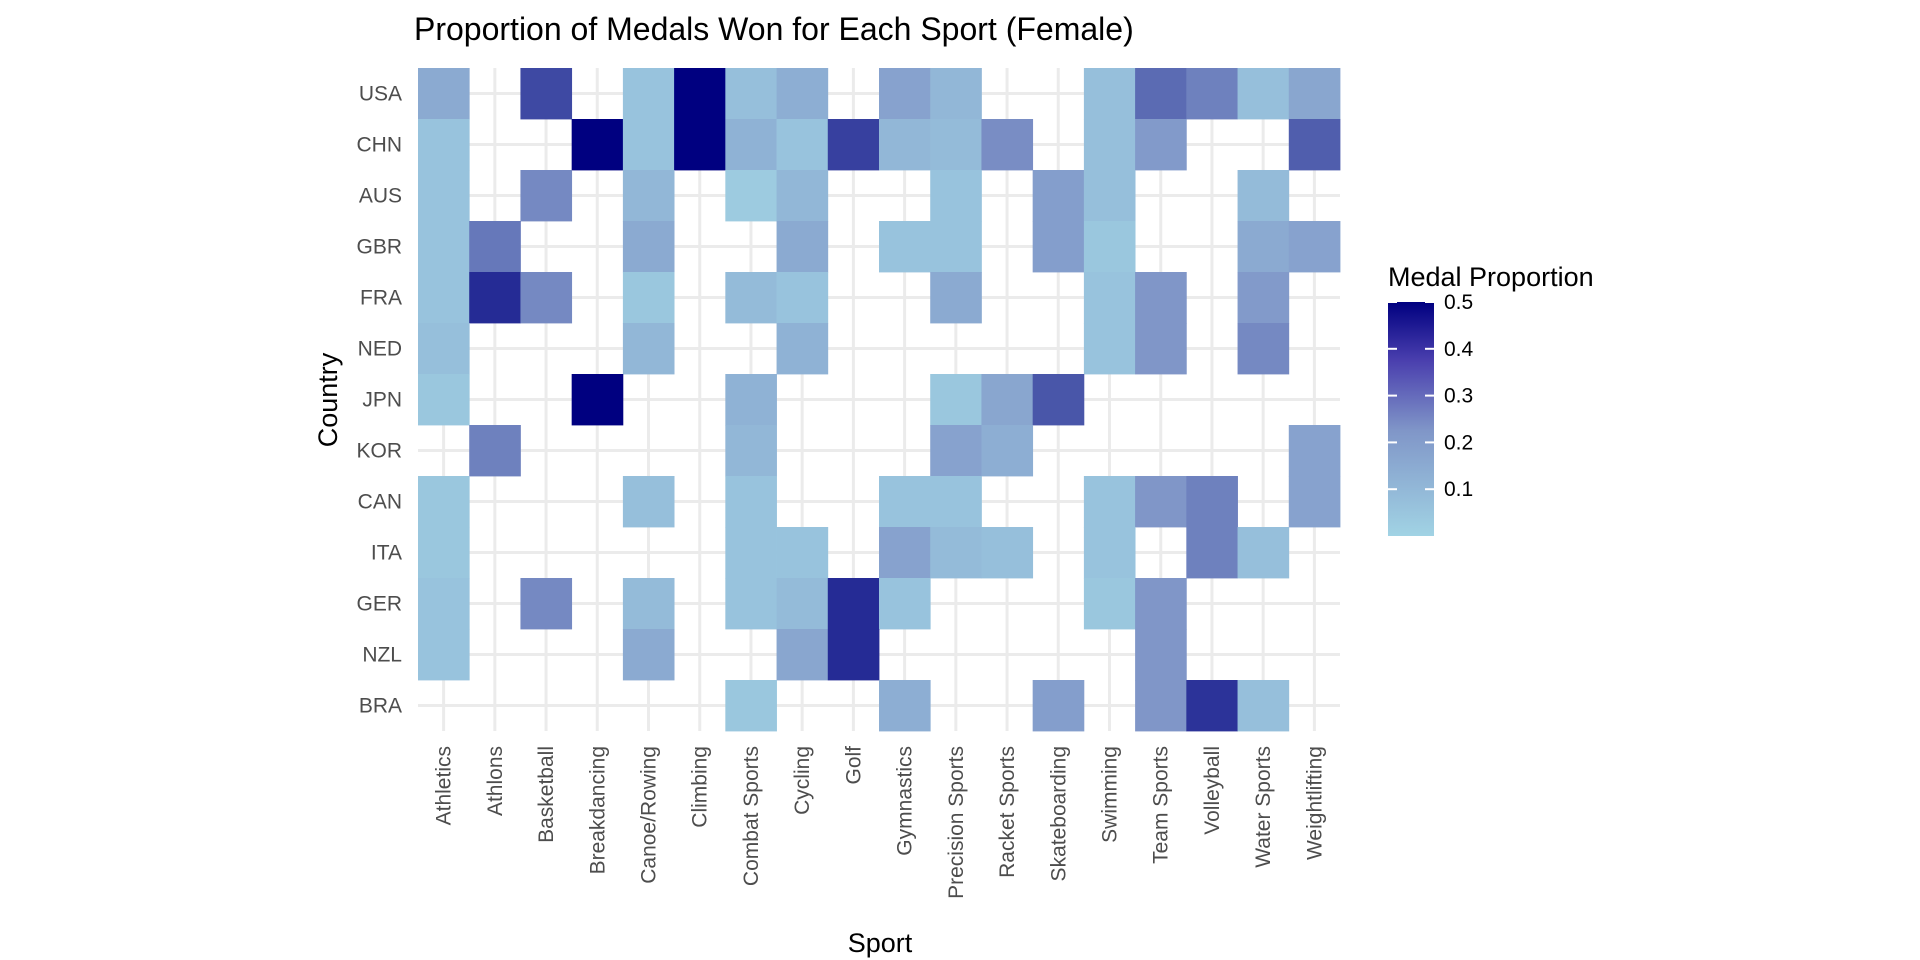 This screenshot has height=960, width=1920. Describe the element at coordinates (1110, 794) in the screenshot. I see `x-tick-label: Swimming` at that location.